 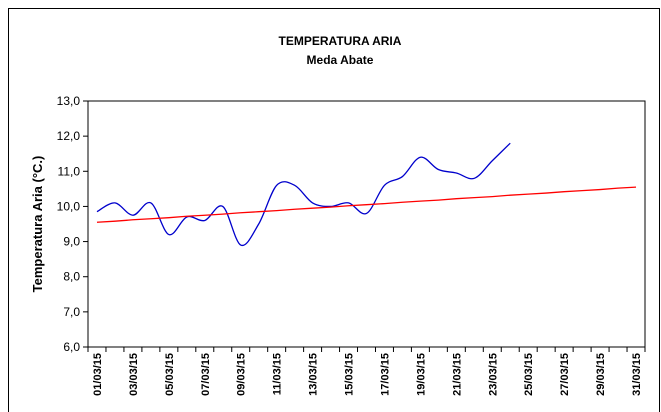 I want to click on y-axis-label: Temperatura Aria (°C.), so click(x=37, y=224).